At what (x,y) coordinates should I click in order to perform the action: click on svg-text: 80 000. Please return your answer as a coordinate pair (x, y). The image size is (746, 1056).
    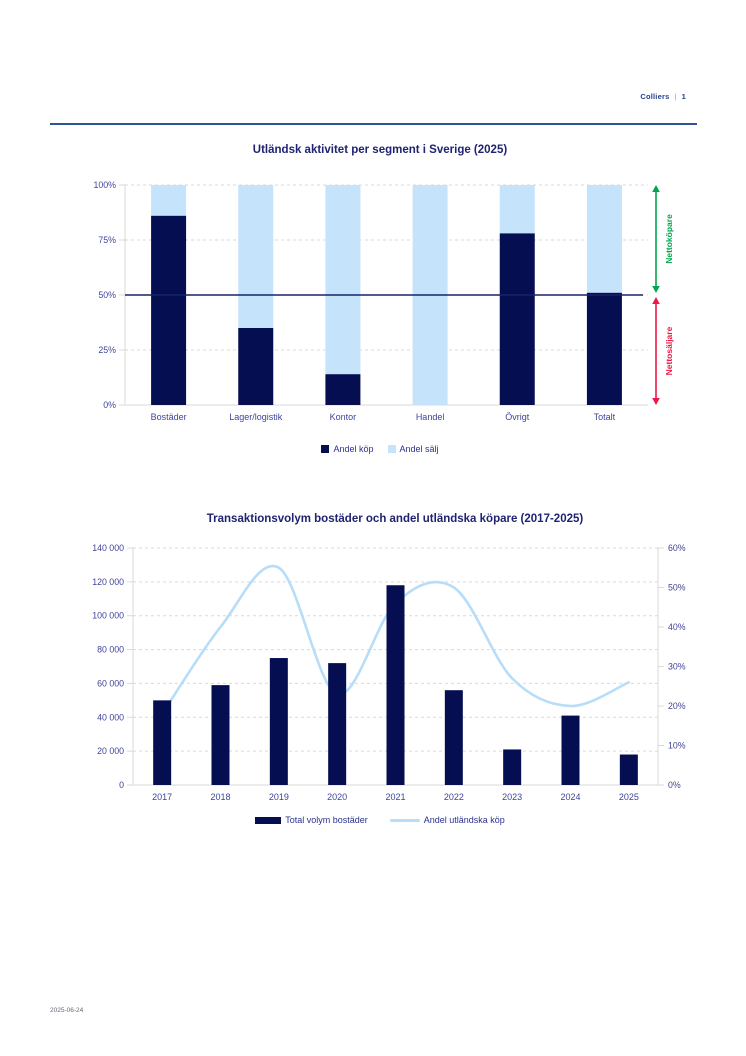
    Looking at the image, I should click on (110, 650).